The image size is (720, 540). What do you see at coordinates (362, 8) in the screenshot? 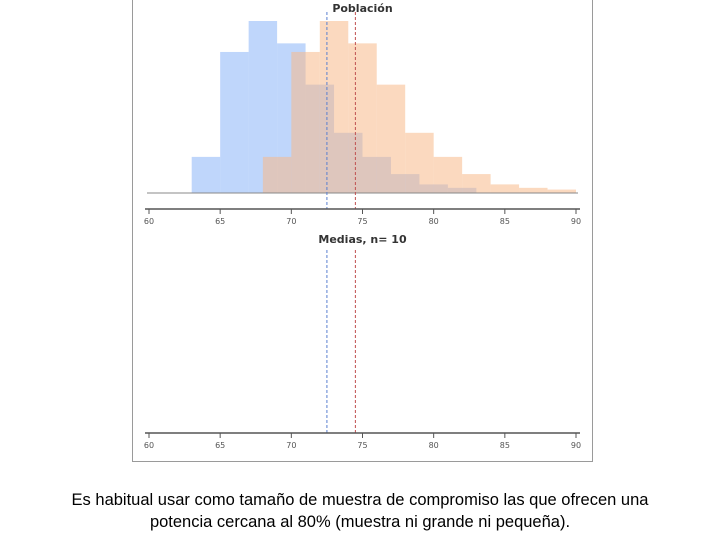
I see `panel-title: Población` at bounding box center [362, 8].